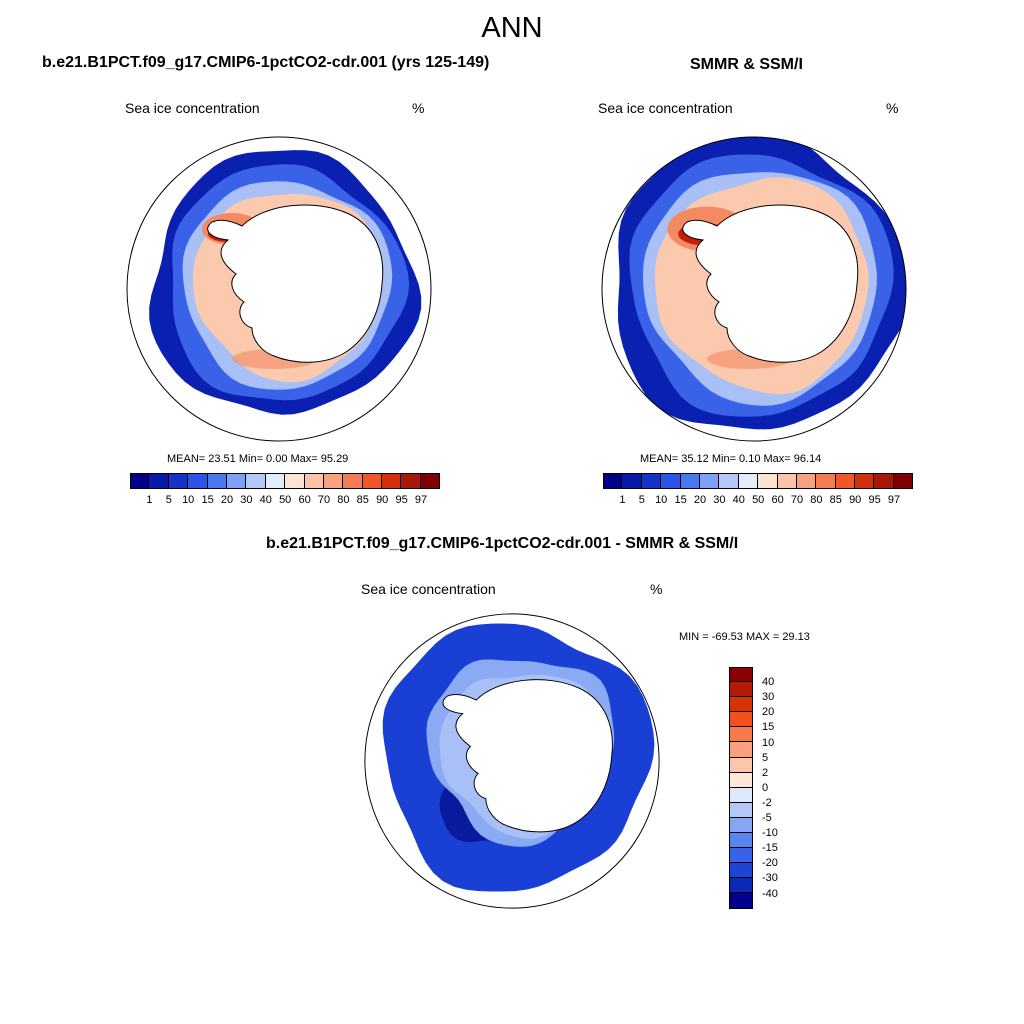 The image size is (1024, 1024). Describe the element at coordinates (767, 802) in the screenshot. I see `colorbar-tick-label: -2` at that location.